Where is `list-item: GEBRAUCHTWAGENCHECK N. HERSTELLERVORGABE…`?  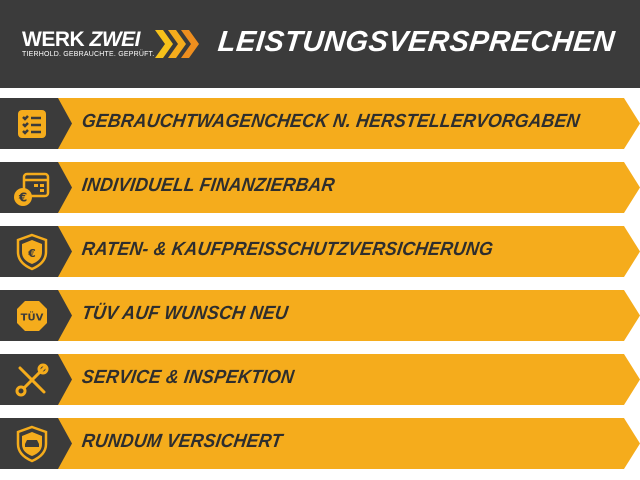 list-item: GEBRAUCHTWAGENCHECK N. HERSTELLERVORGABE… is located at coordinates (320, 123).